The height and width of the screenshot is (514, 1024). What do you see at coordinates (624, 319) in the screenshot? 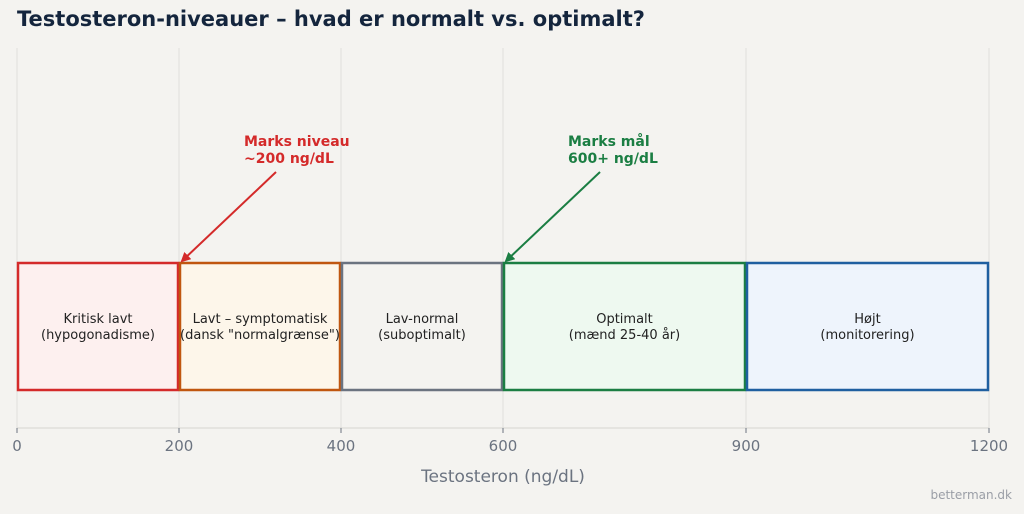
I see `range-label: Optimalt` at bounding box center [624, 319].